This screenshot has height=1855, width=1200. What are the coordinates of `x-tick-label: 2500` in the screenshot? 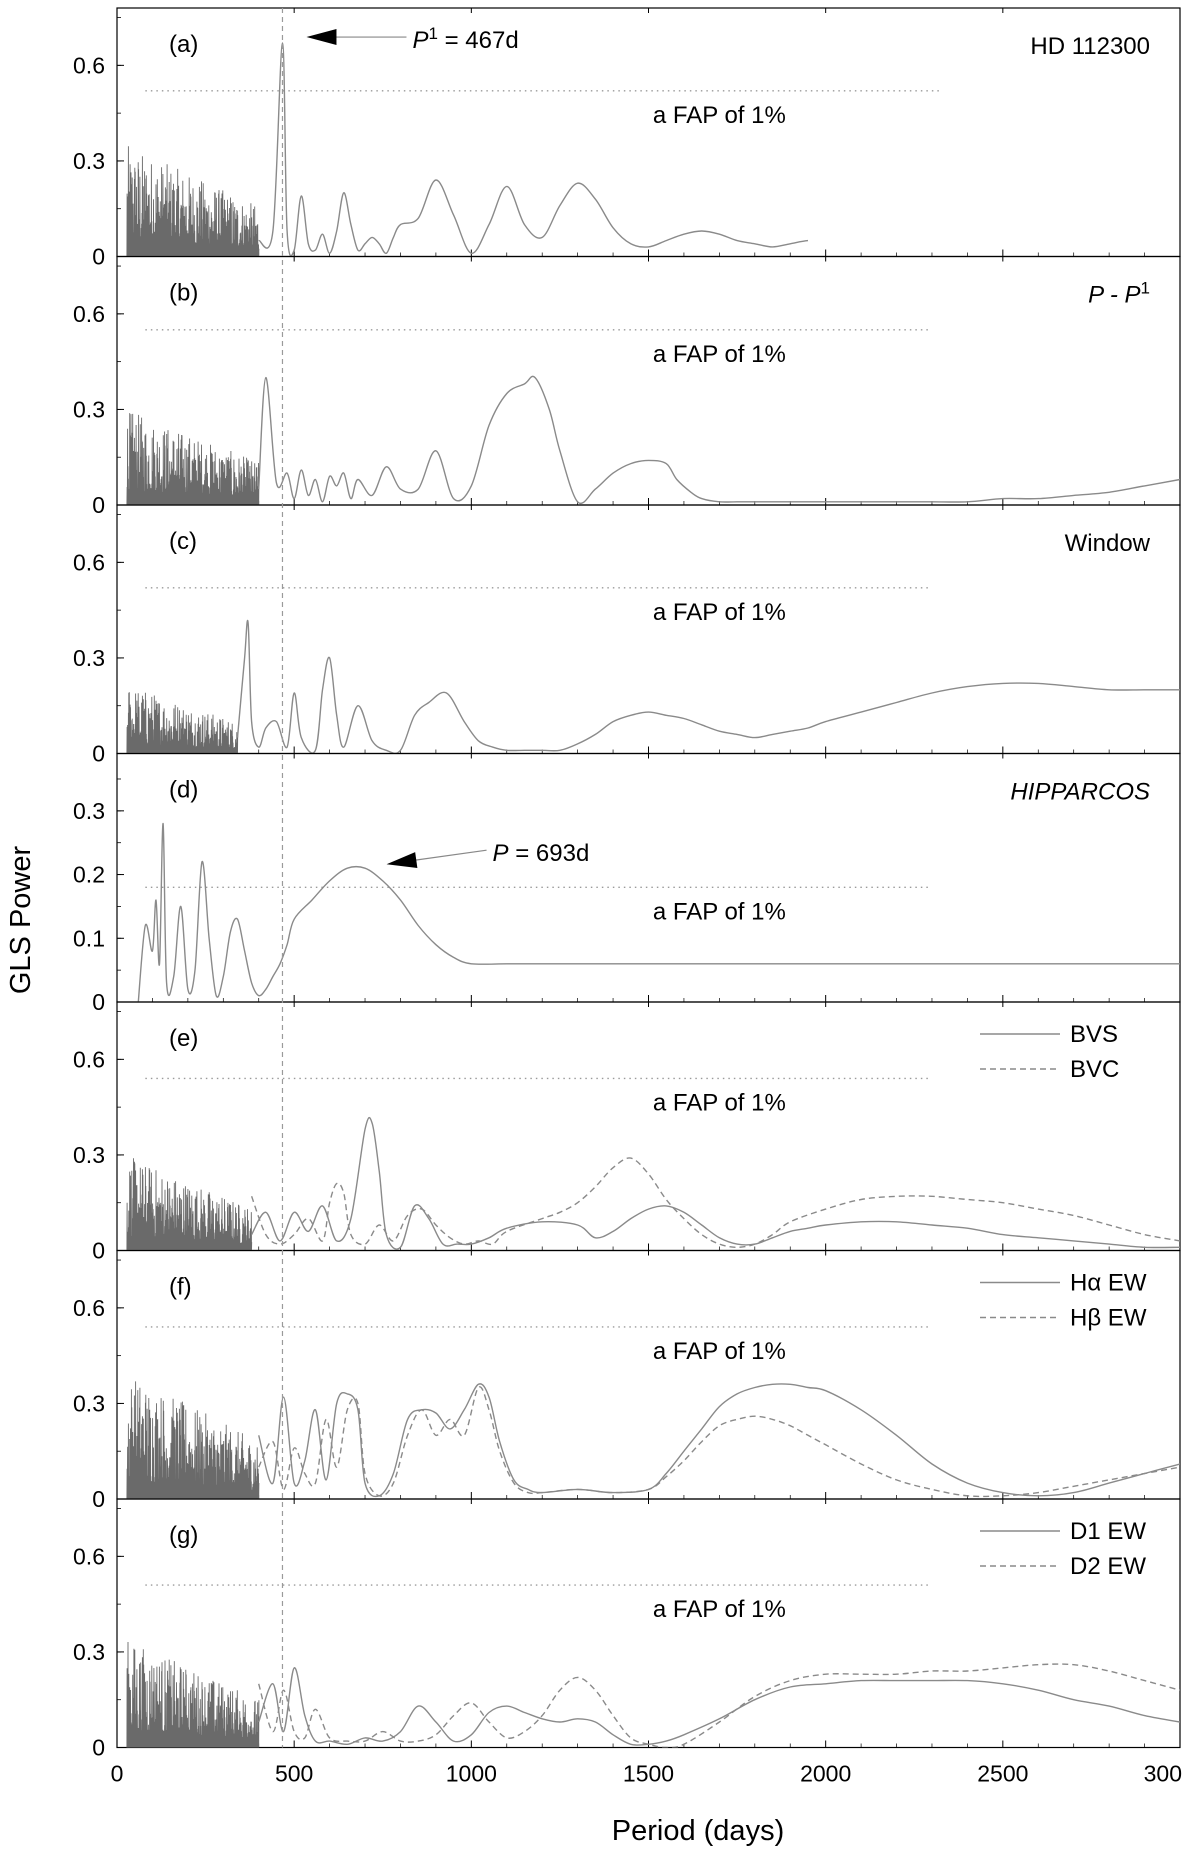 It's located at (1002, 1774).